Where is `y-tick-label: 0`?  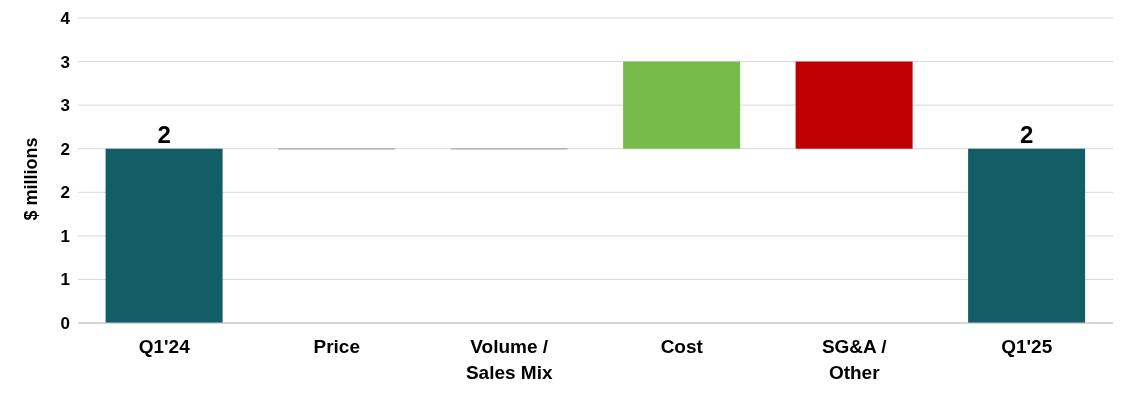
y-tick-label: 0 is located at coordinates (65, 324).